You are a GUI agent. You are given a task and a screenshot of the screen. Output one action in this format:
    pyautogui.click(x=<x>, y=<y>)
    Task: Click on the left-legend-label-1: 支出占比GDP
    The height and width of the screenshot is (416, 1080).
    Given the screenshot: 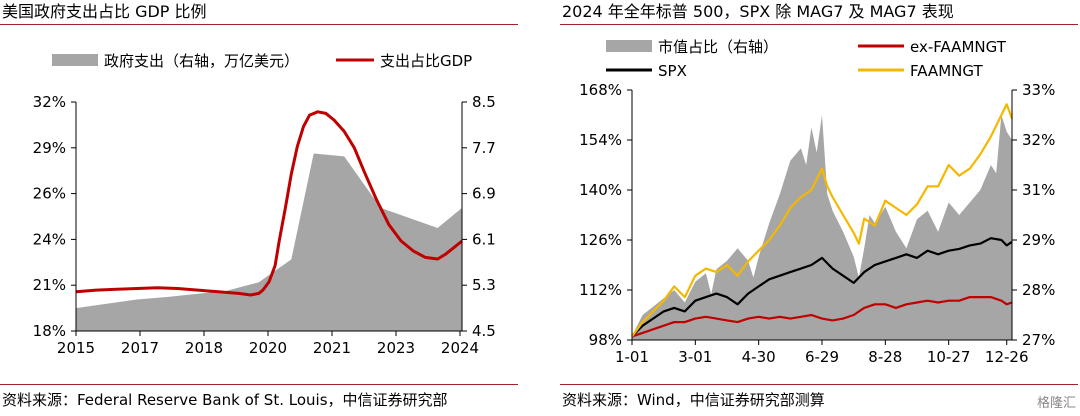 What is the action you would take?
    pyautogui.click(x=426, y=61)
    